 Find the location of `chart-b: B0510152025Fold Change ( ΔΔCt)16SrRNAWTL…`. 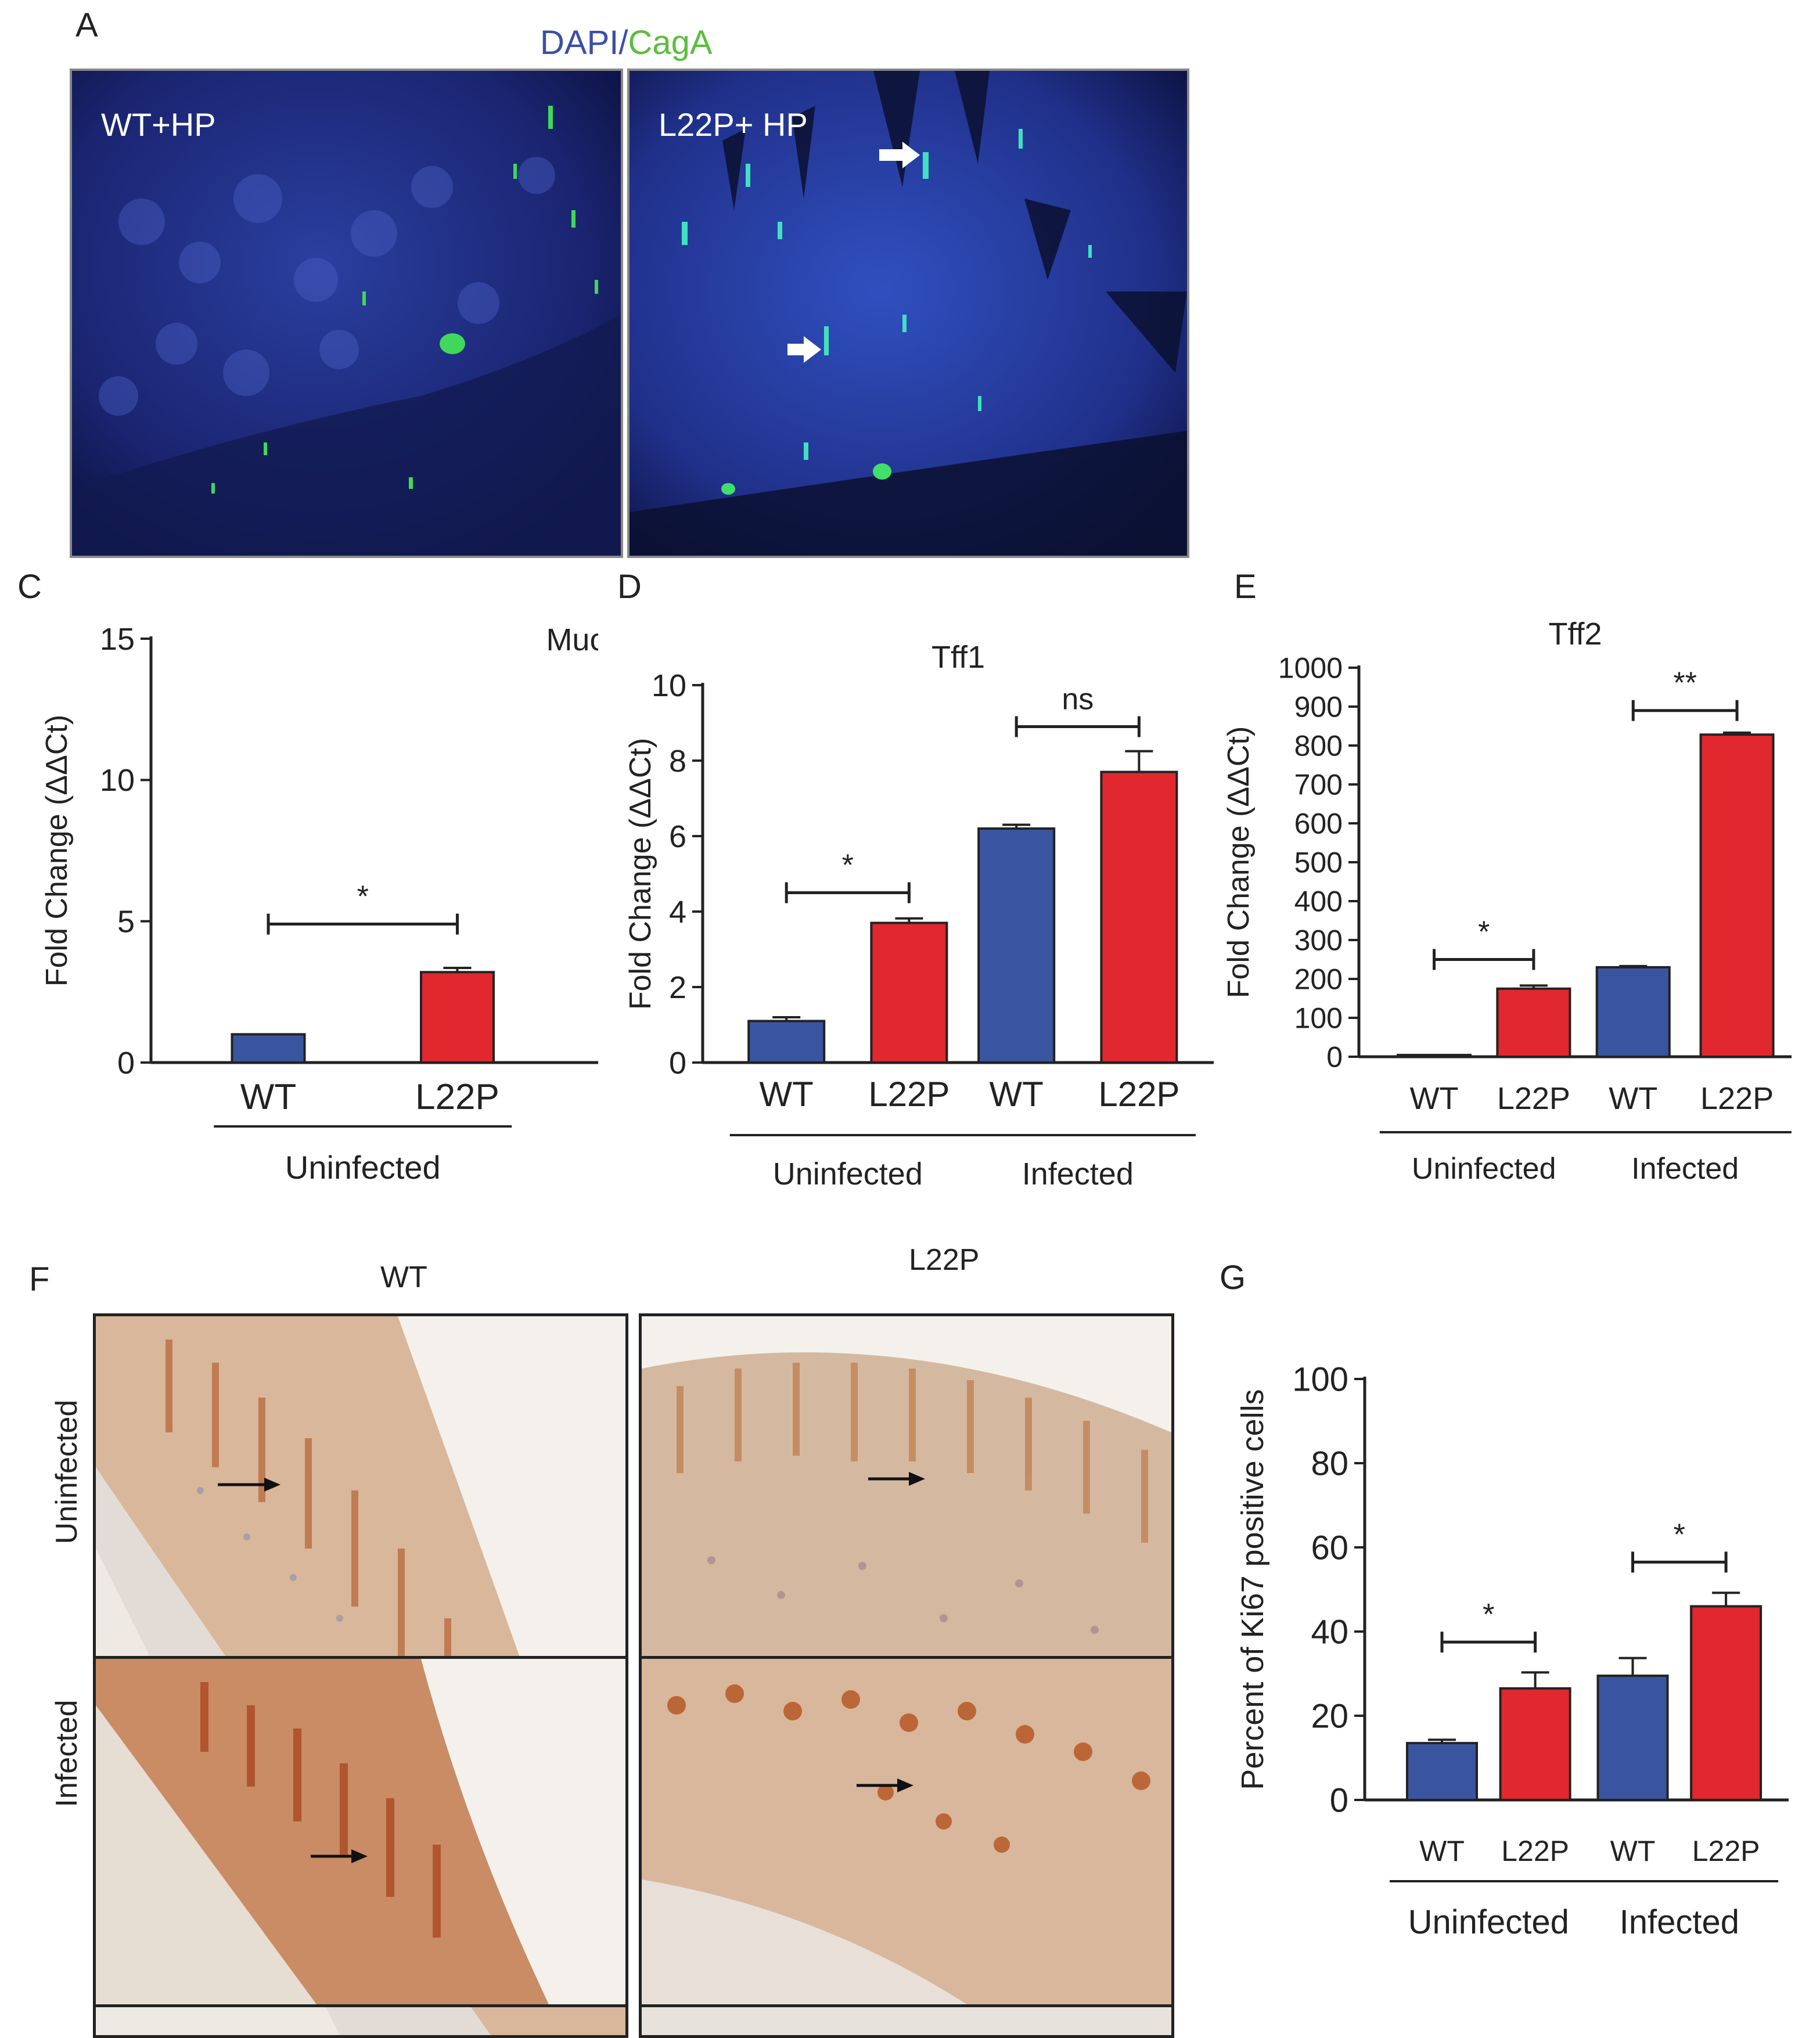

chart-b: B0510152025Fold Change ( ΔΔCt)16SrRNAWTL… is located at coordinates (1491, 290).